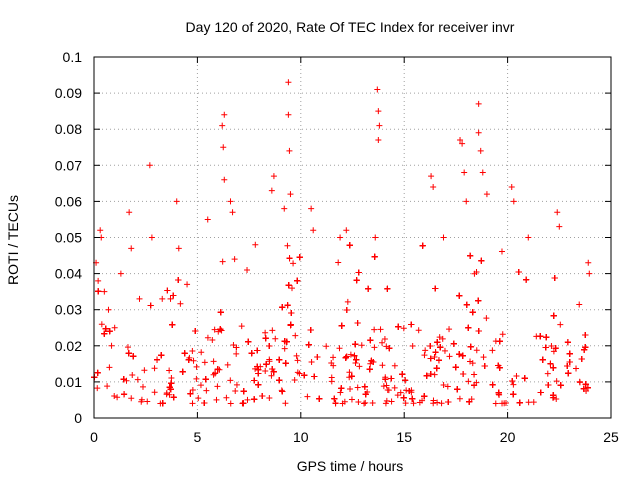 The width and height of the screenshot is (640, 480). What do you see at coordinates (94, 437) in the screenshot?
I see `x-tick-label: 0` at bounding box center [94, 437].